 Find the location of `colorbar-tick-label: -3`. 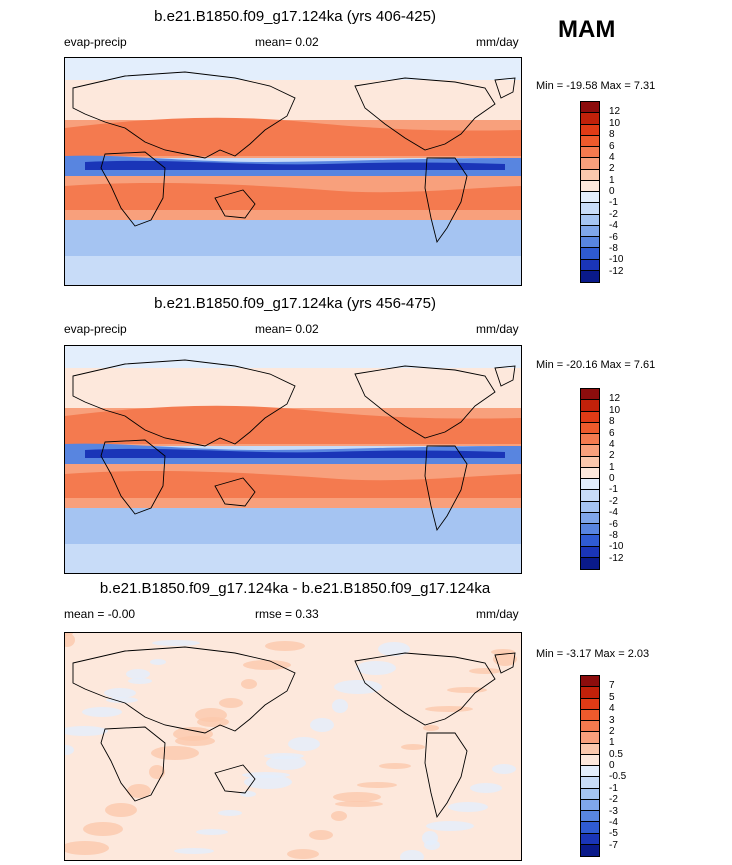

colorbar-tick-label: -3 is located at coordinates (613, 811).